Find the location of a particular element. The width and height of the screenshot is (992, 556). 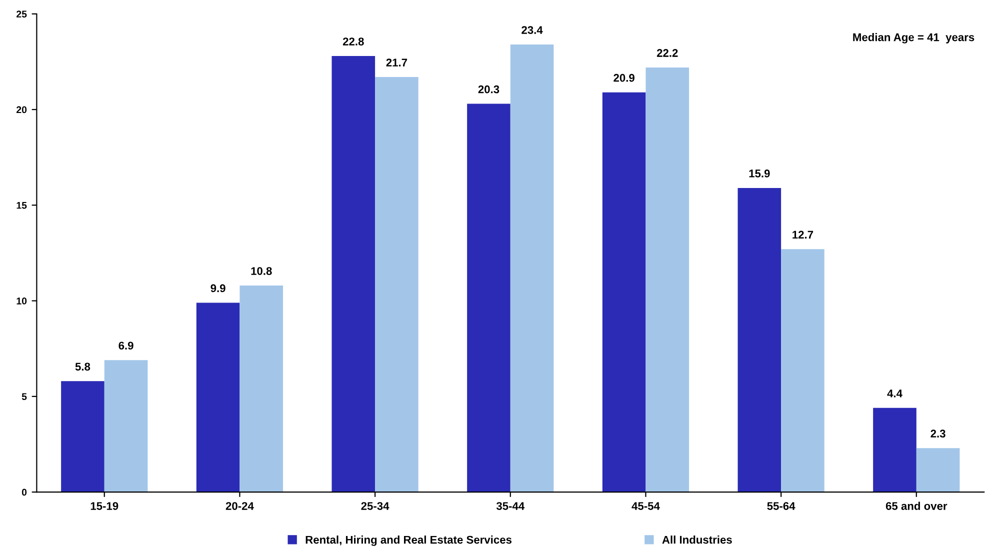

data-label: 22.2 is located at coordinates (667, 53).